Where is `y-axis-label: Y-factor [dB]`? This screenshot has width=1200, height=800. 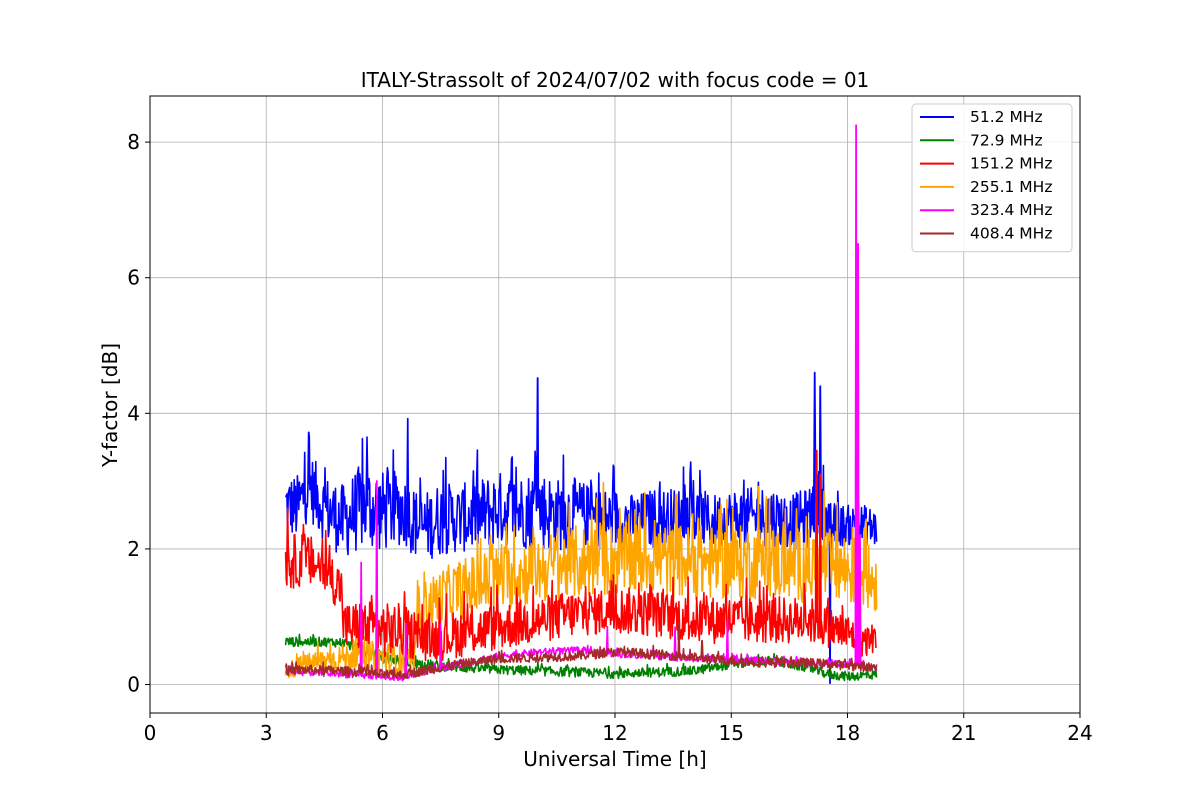
y-axis-label: Y-factor [dB] is located at coordinates (110, 405).